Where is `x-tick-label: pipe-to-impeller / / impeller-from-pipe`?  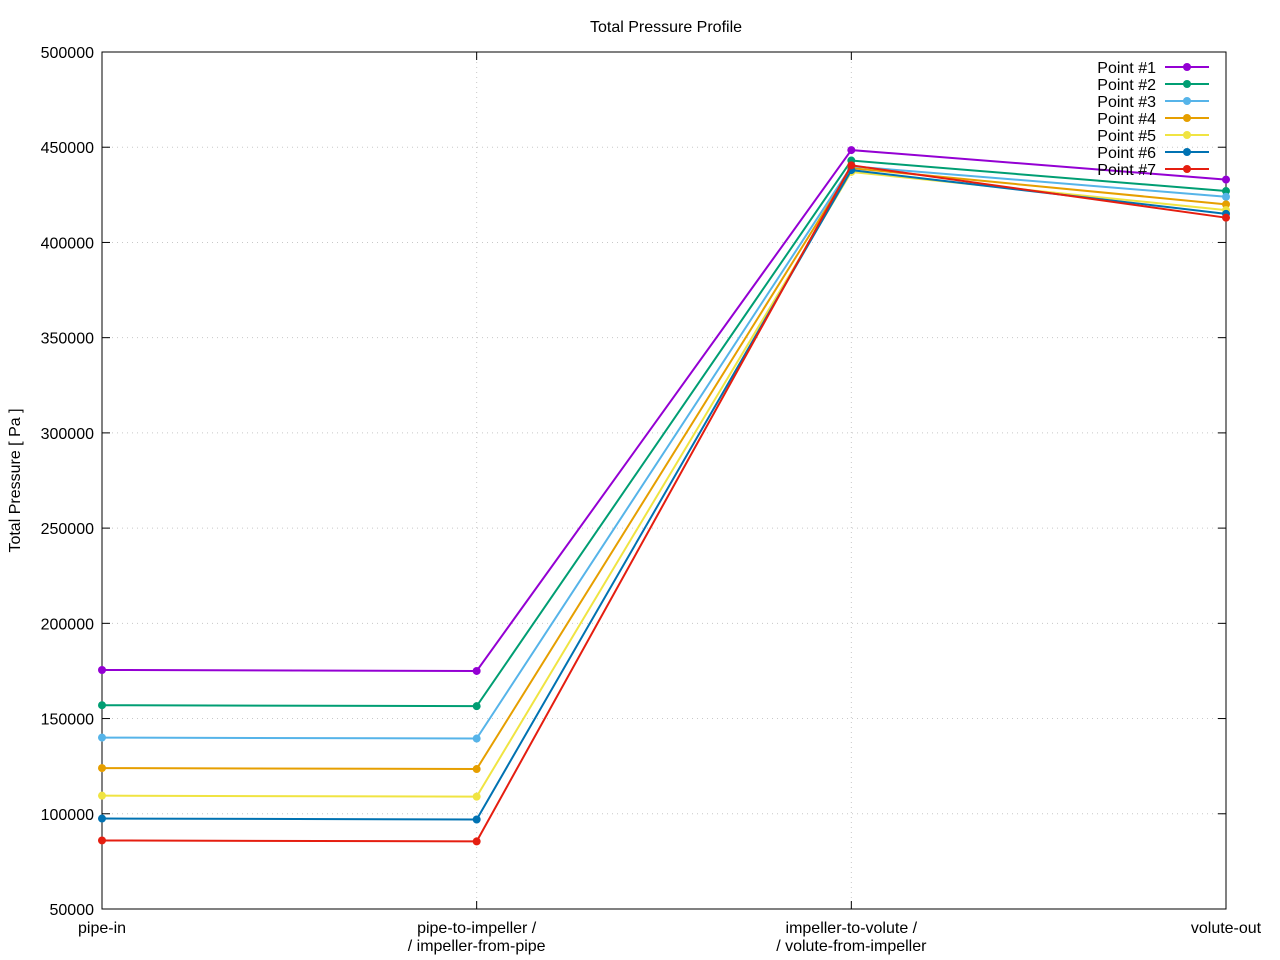 x-tick-label: pipe-to-impeller / / impeller-from-pipe is located at coordinates (477, 937).